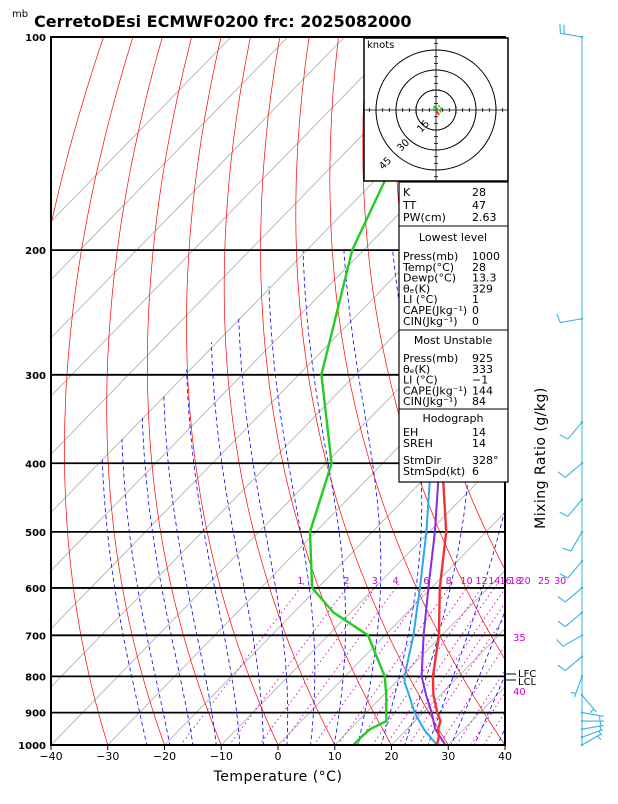 The height and width of the screenshot is (804, 618). What do you see at coordinates (107, 756) in the screenshot?
I see `x-tick-label: −30` at bounding box center [107, 756].